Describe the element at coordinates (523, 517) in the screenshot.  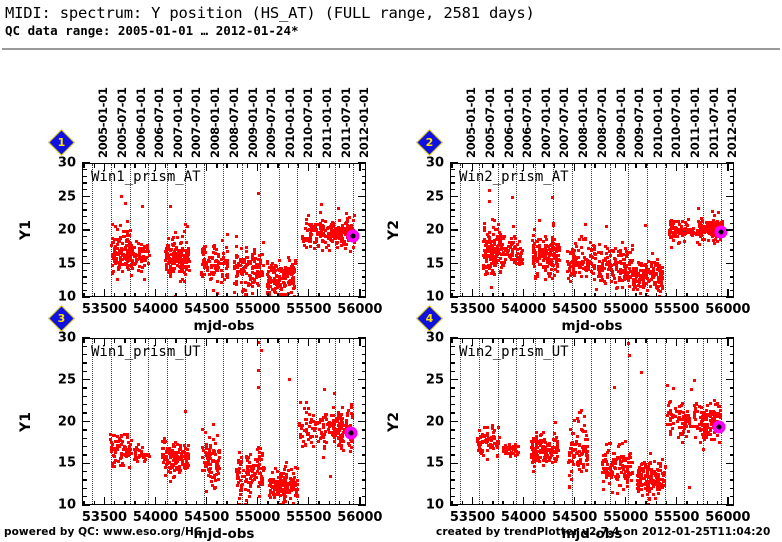
I see `x-tick-label-54000: 54000` at that location.